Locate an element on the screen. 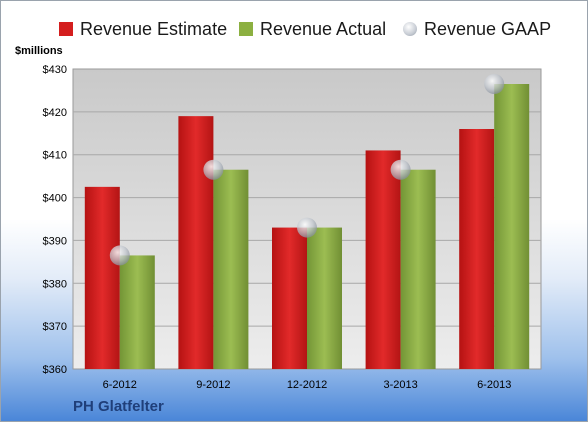 This screenshot has height=422, width=588. x-tick-label: 6-2013 is located at coordinates (494, 385).